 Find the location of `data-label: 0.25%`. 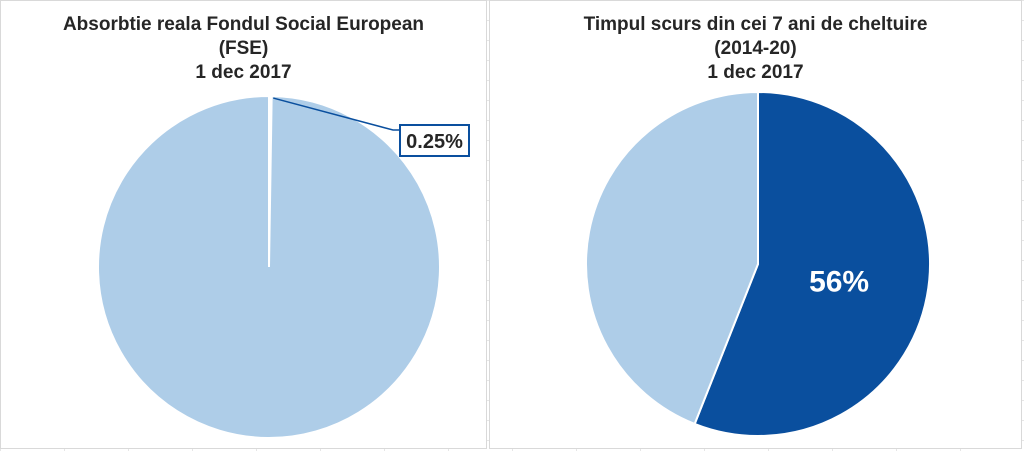

data-label: 0.25% is located at coordinates (434, 142).